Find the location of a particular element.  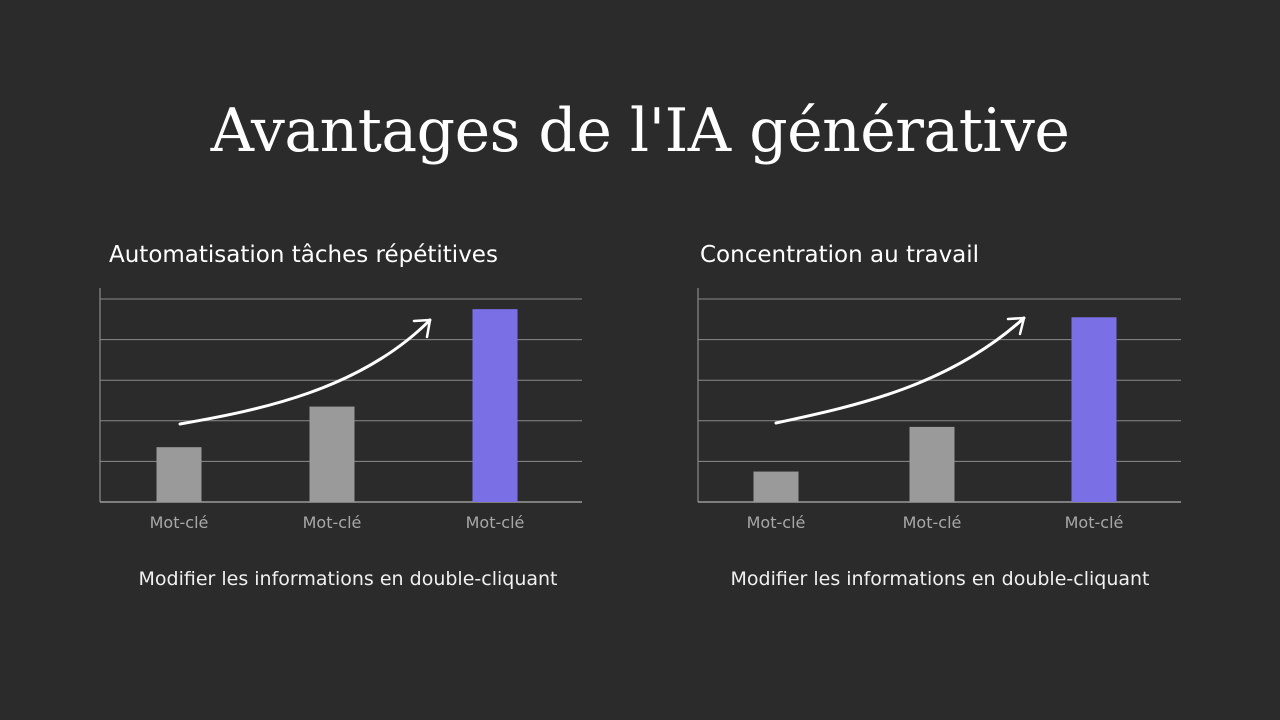

chart-2: Mot-clé Mot-clé Mot-clé is located at coordinates (939, 410).